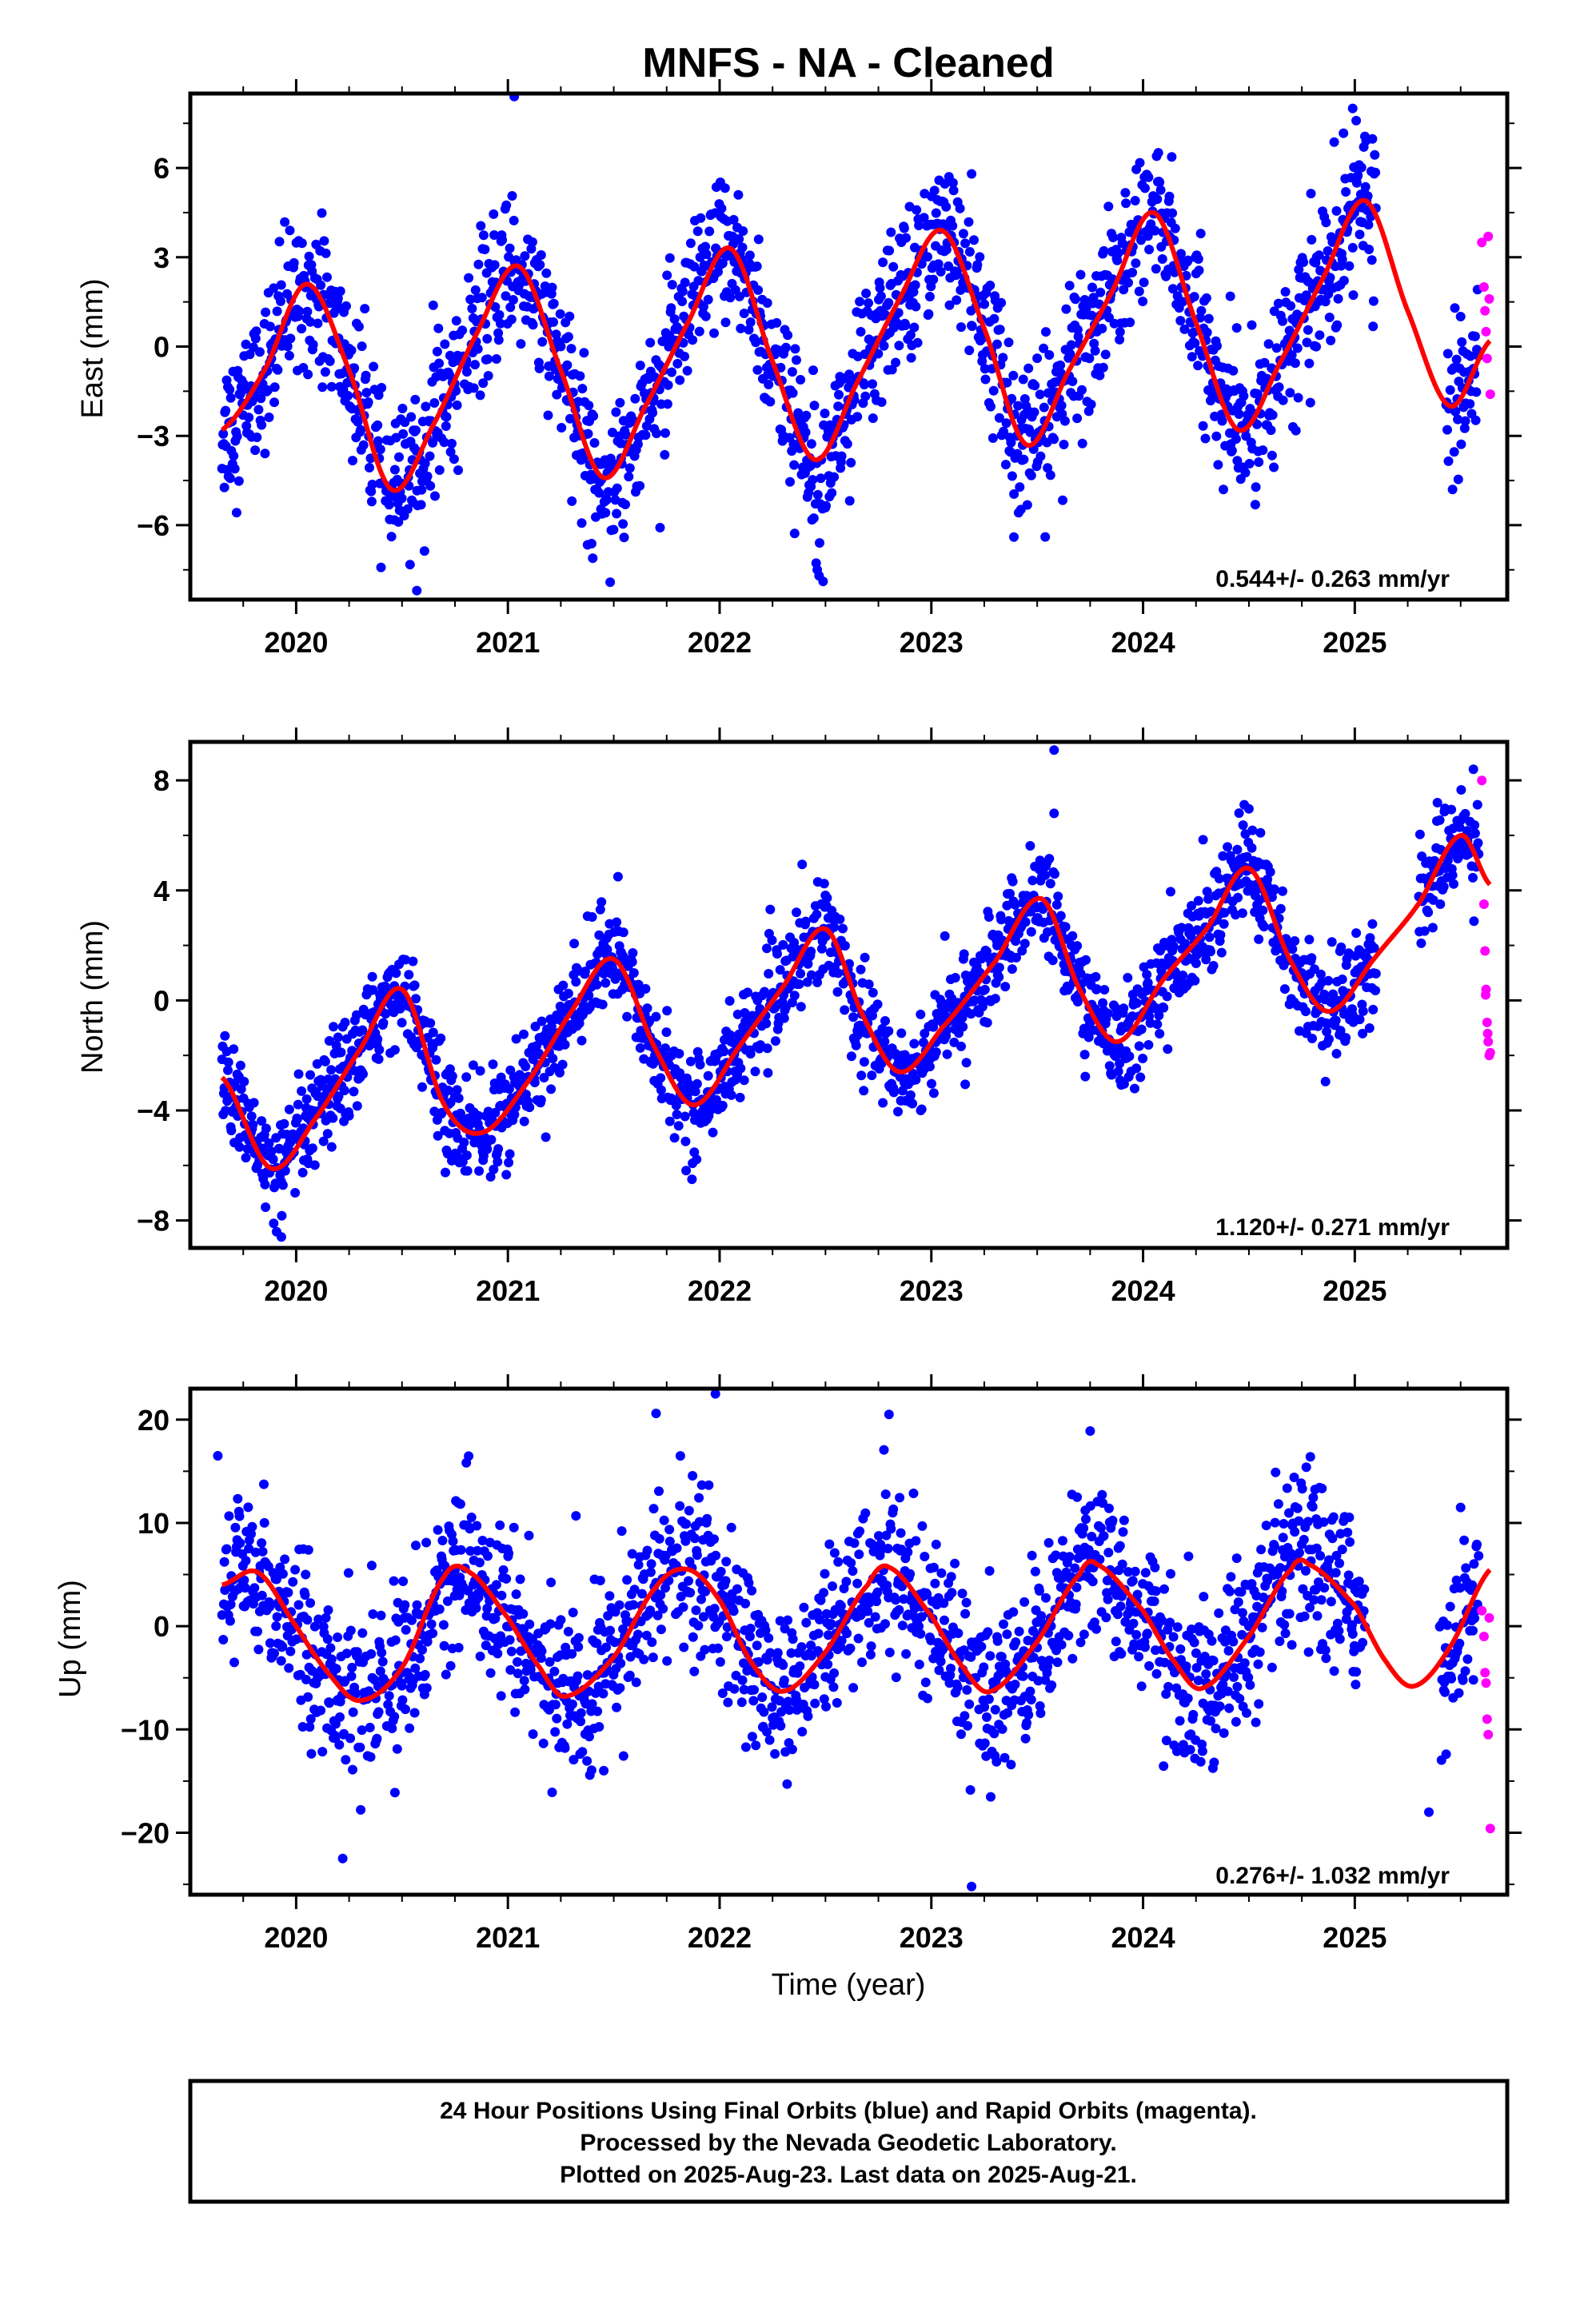  I want to click on x-axis-label: Time (year), so click(849, 1985).